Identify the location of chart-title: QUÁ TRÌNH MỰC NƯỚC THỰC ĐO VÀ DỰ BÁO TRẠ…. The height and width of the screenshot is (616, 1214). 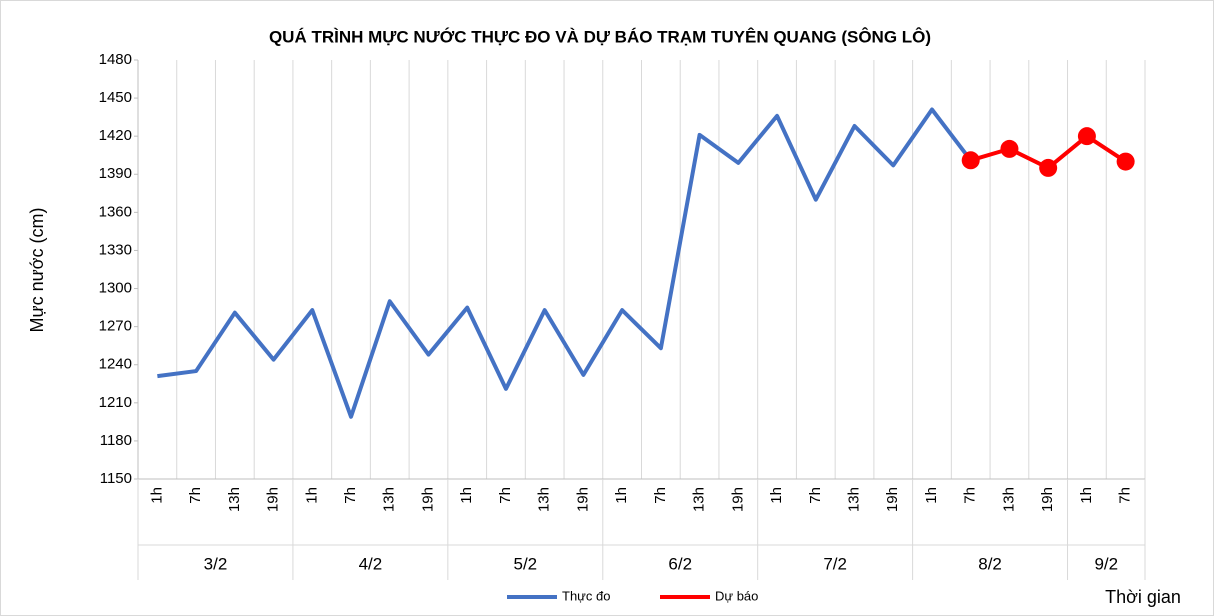
(600, 36).